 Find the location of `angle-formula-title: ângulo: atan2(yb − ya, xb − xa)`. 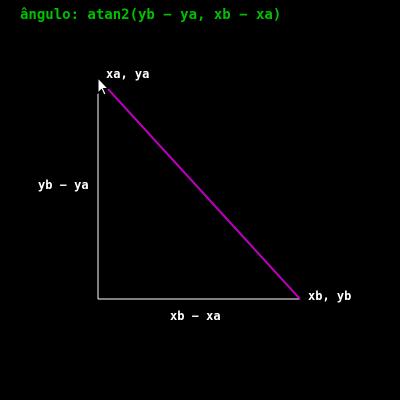

angle-formula-title: ângulo: atan2(yb − ya, xb − xa) is located at coordinates (151, 15).